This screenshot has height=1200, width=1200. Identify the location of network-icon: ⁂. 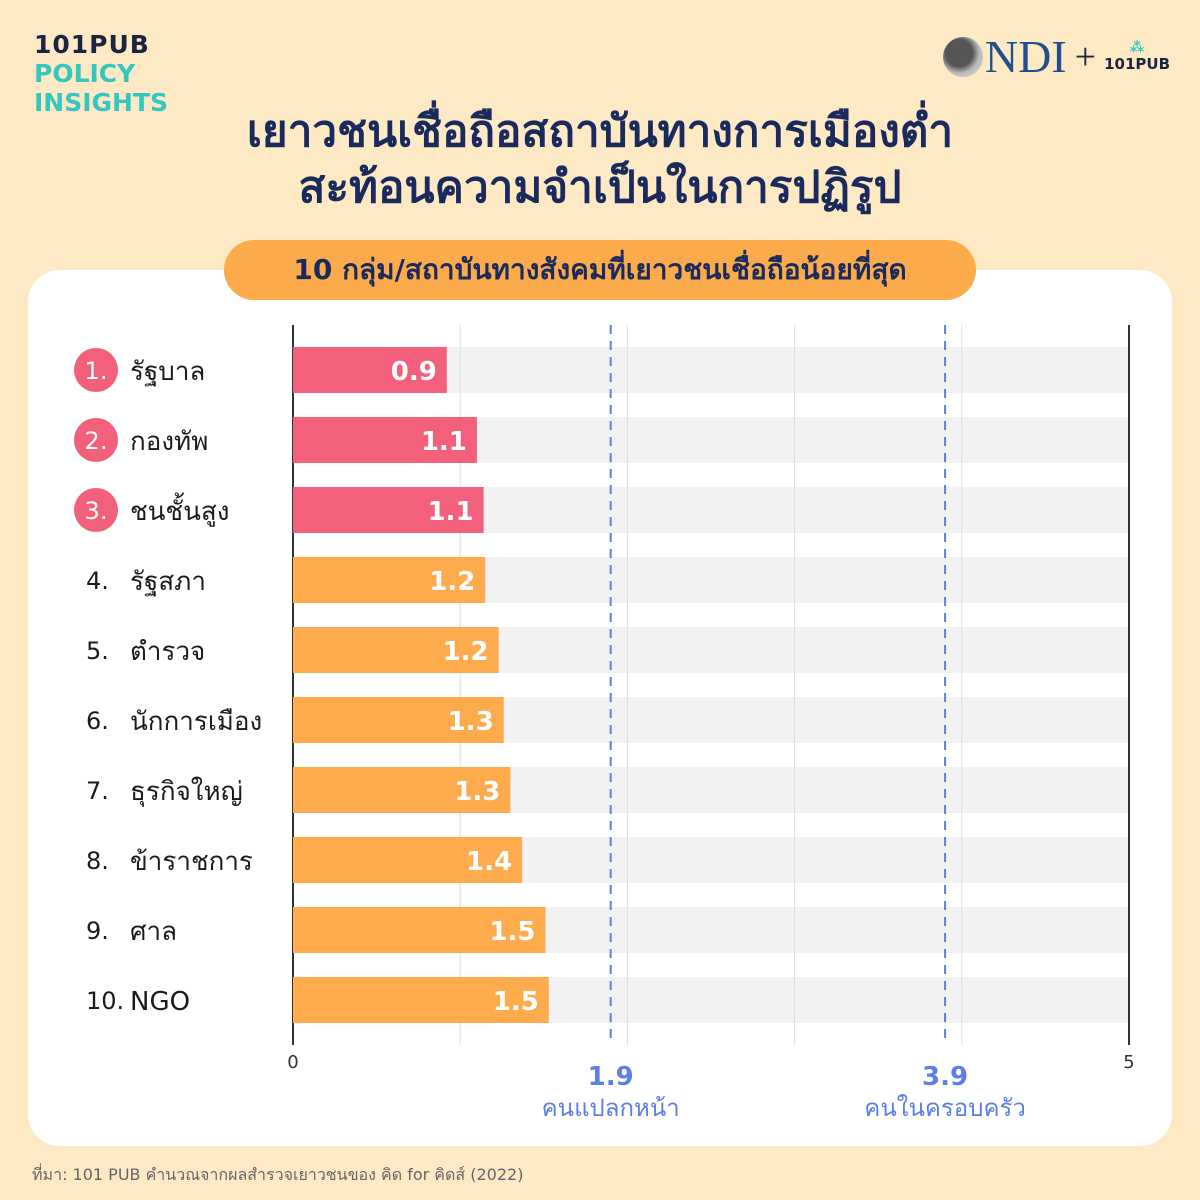
(1137, 47).